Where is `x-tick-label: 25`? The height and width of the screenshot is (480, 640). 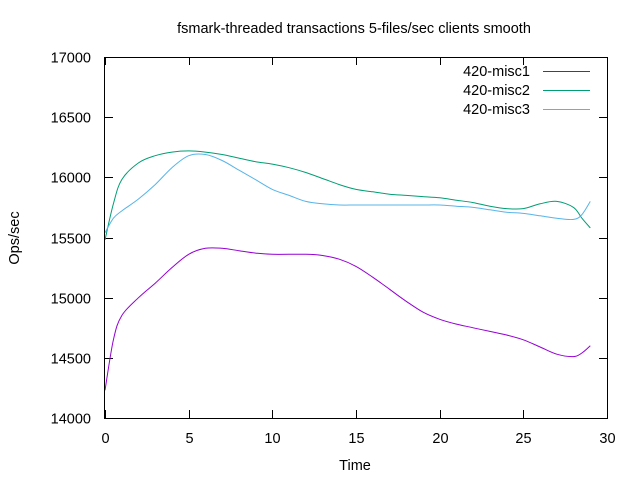 x-tick-label: 25 is located at coordinates (523, 439).